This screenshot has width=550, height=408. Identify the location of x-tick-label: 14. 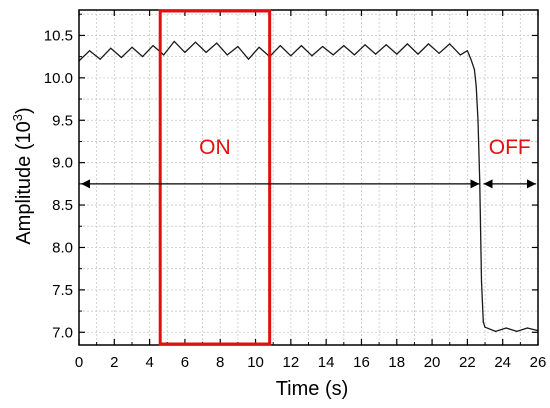
(326, 362).